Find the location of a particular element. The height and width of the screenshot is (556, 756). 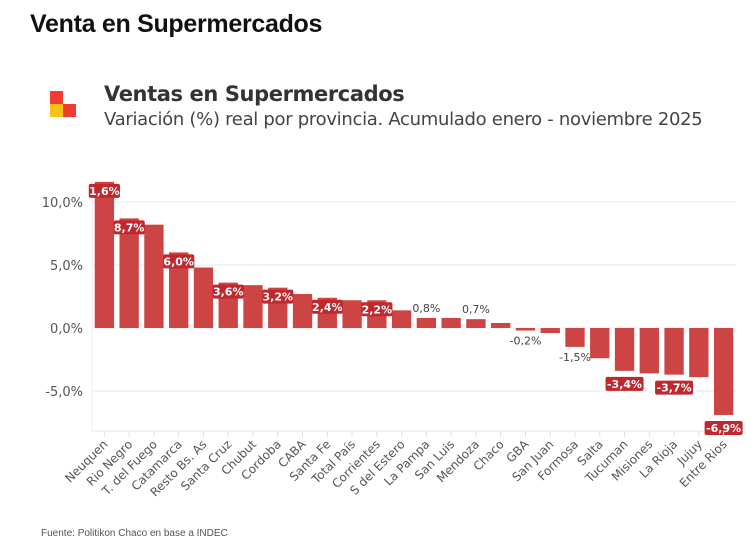

brand-logo-icon is located at coordinates (63, 111).